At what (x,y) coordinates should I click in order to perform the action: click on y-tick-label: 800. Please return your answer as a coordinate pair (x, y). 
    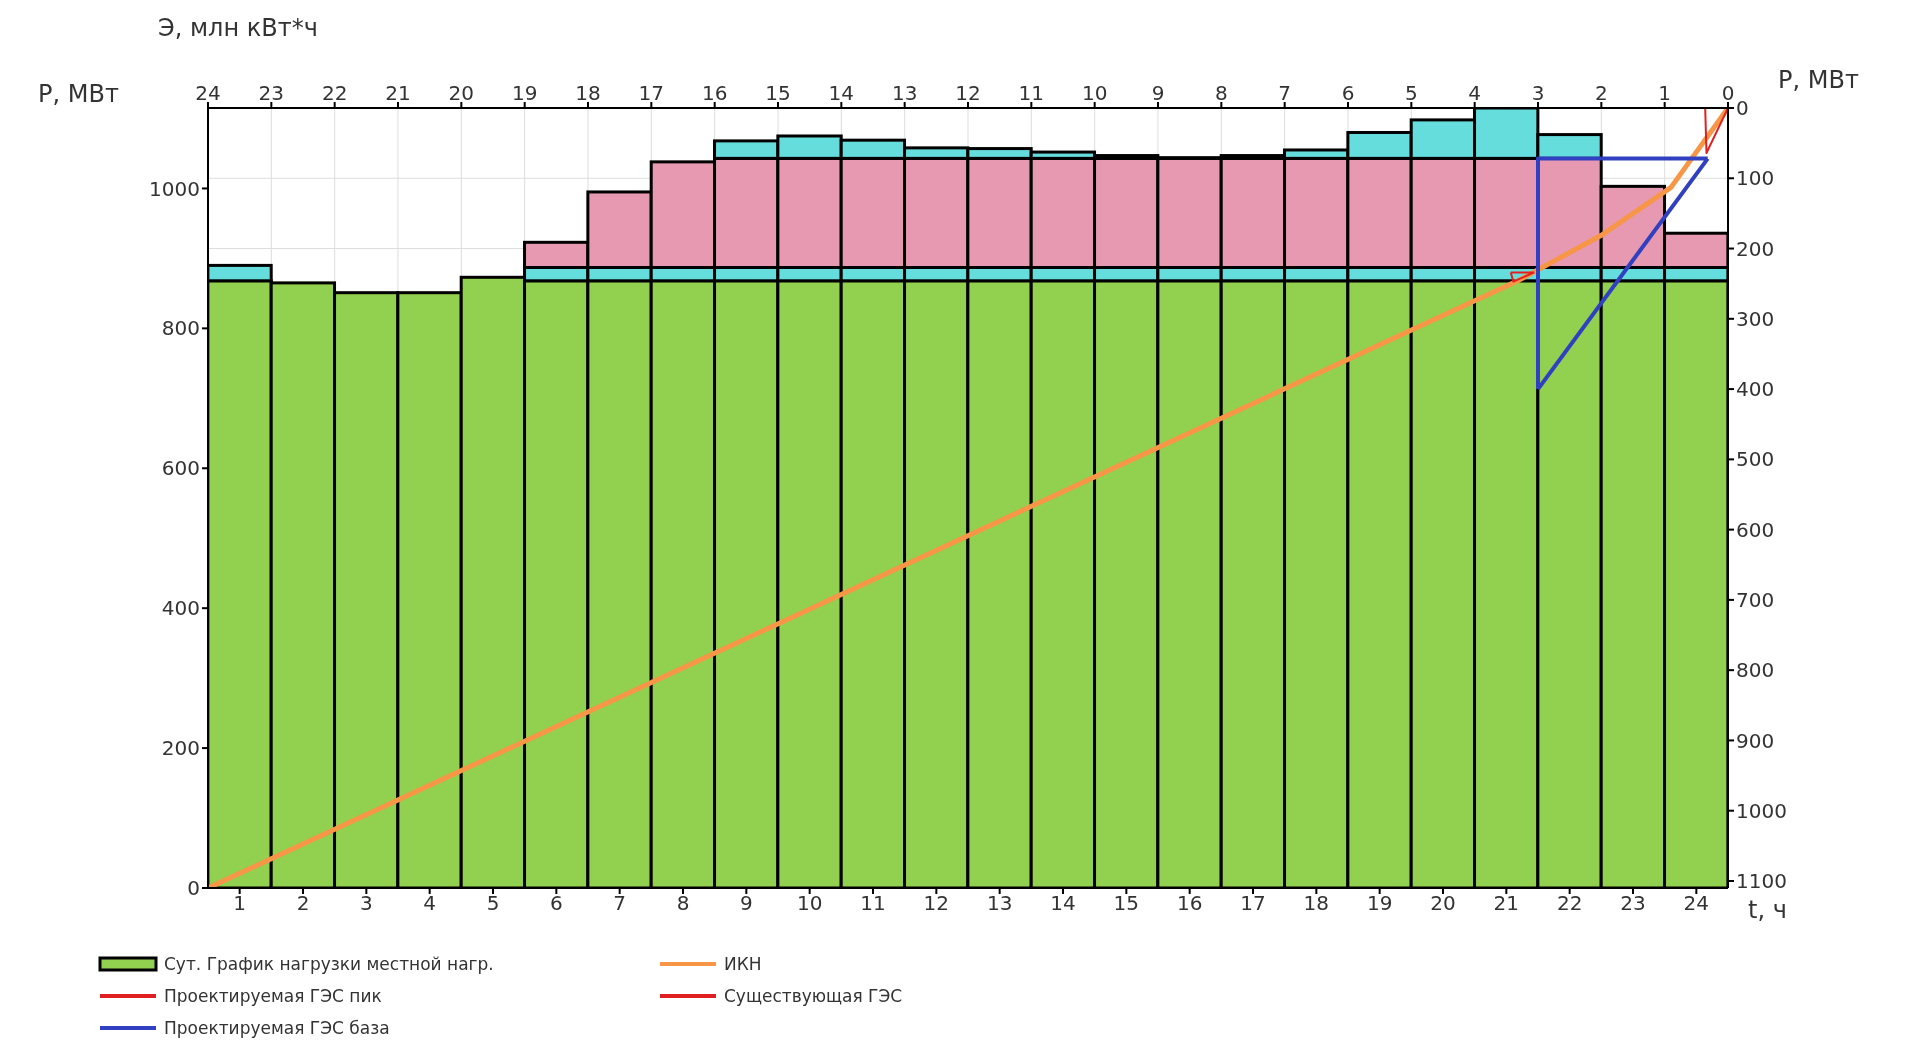
    Looking at the image, I should click on (180, 328).